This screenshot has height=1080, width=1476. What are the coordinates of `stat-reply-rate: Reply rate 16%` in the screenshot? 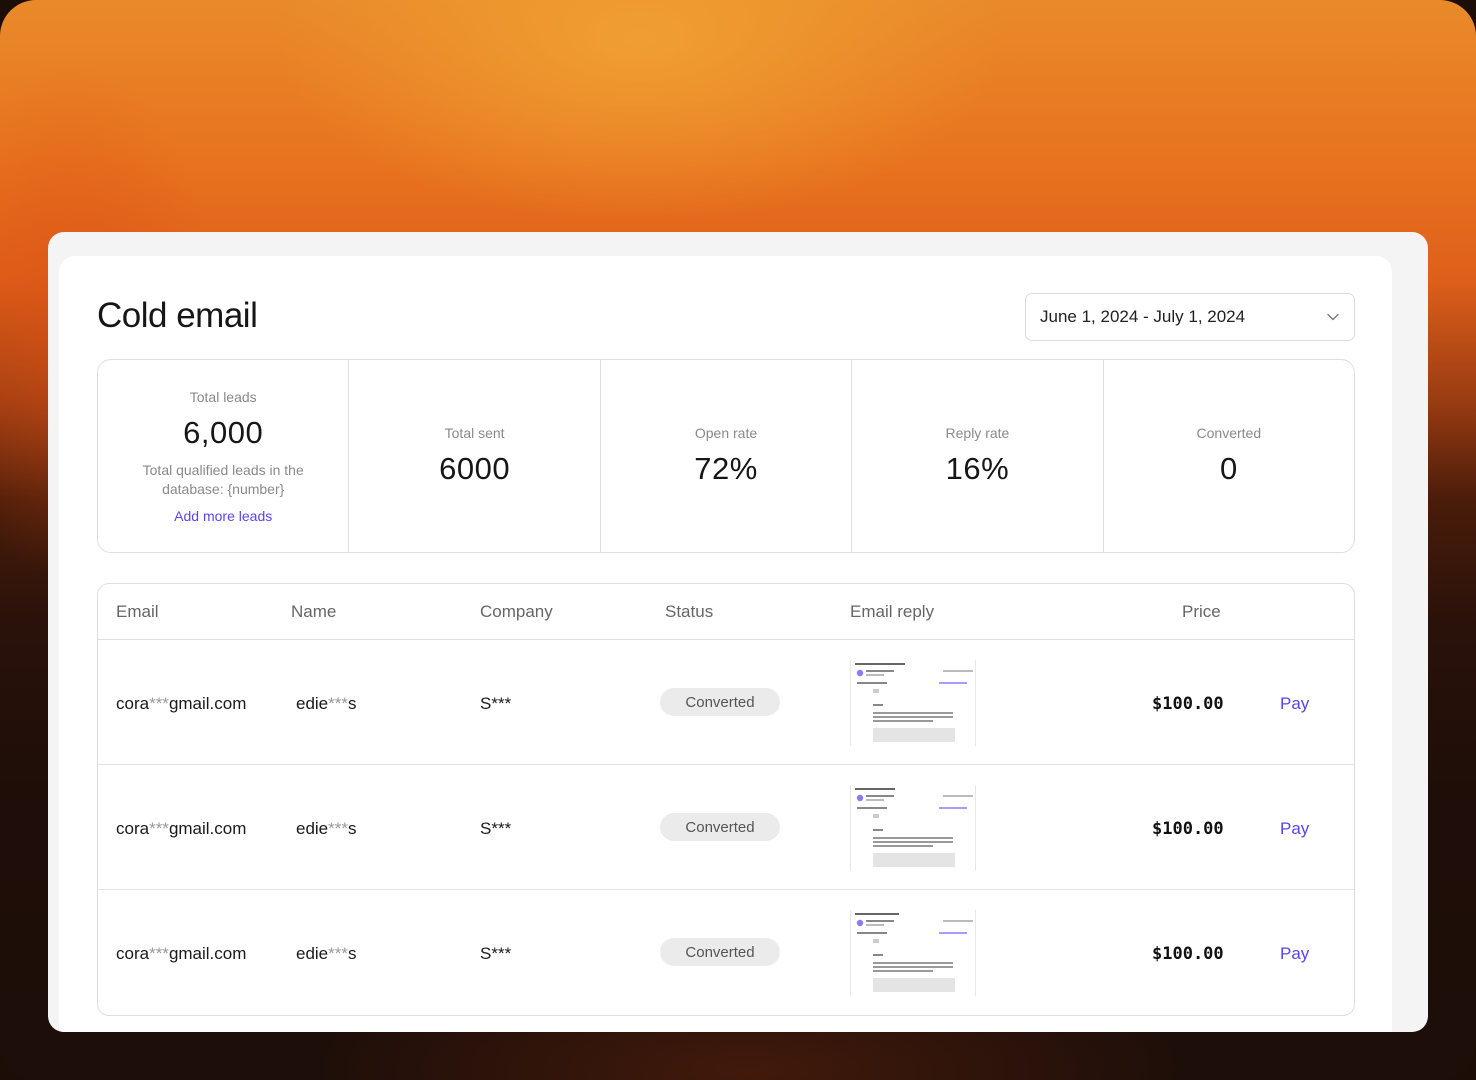 It's located at (978, 456).